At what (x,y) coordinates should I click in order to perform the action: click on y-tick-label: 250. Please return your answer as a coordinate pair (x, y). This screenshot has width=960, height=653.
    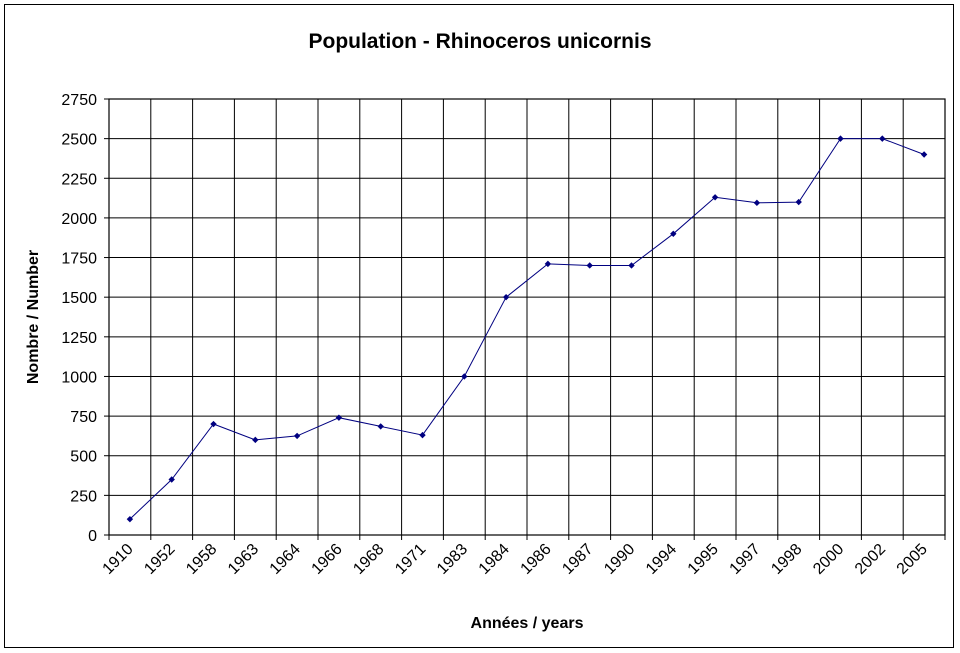
    Looking at the image, I should click on (83, 496).